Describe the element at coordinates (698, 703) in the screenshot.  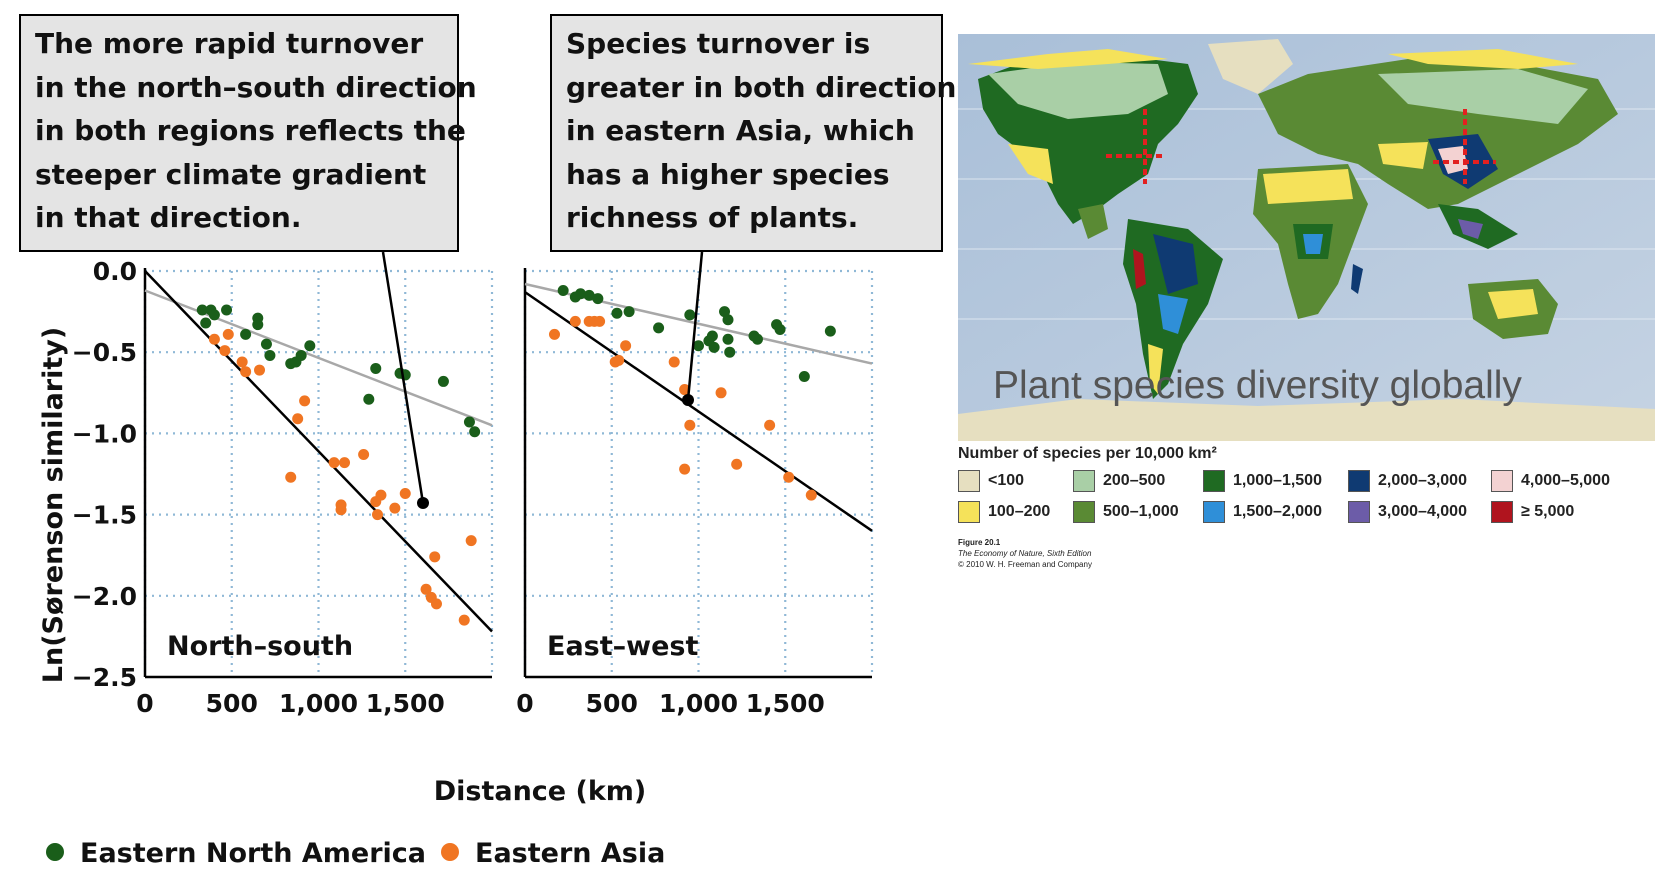
I see `x-tick-label: 1,000` at that location.